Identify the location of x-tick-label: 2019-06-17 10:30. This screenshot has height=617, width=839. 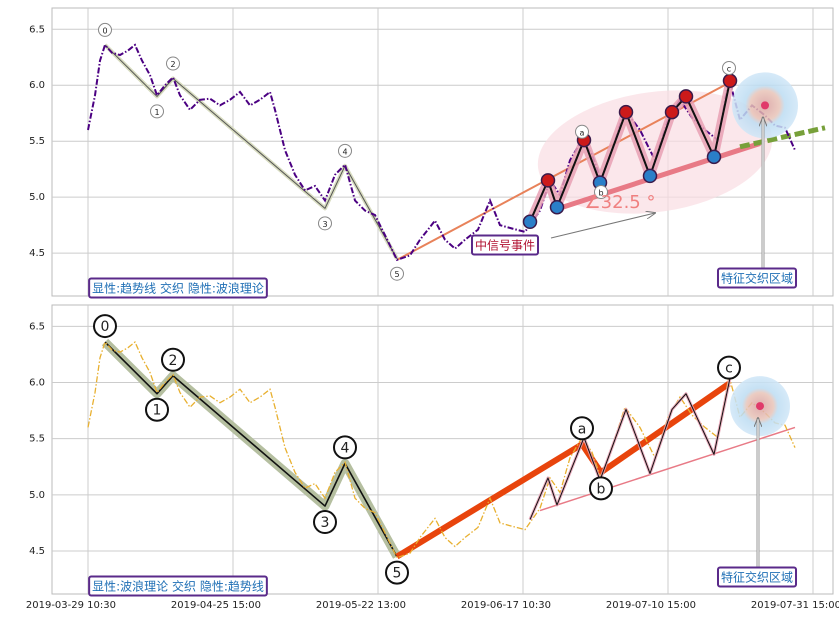
(506, 605).